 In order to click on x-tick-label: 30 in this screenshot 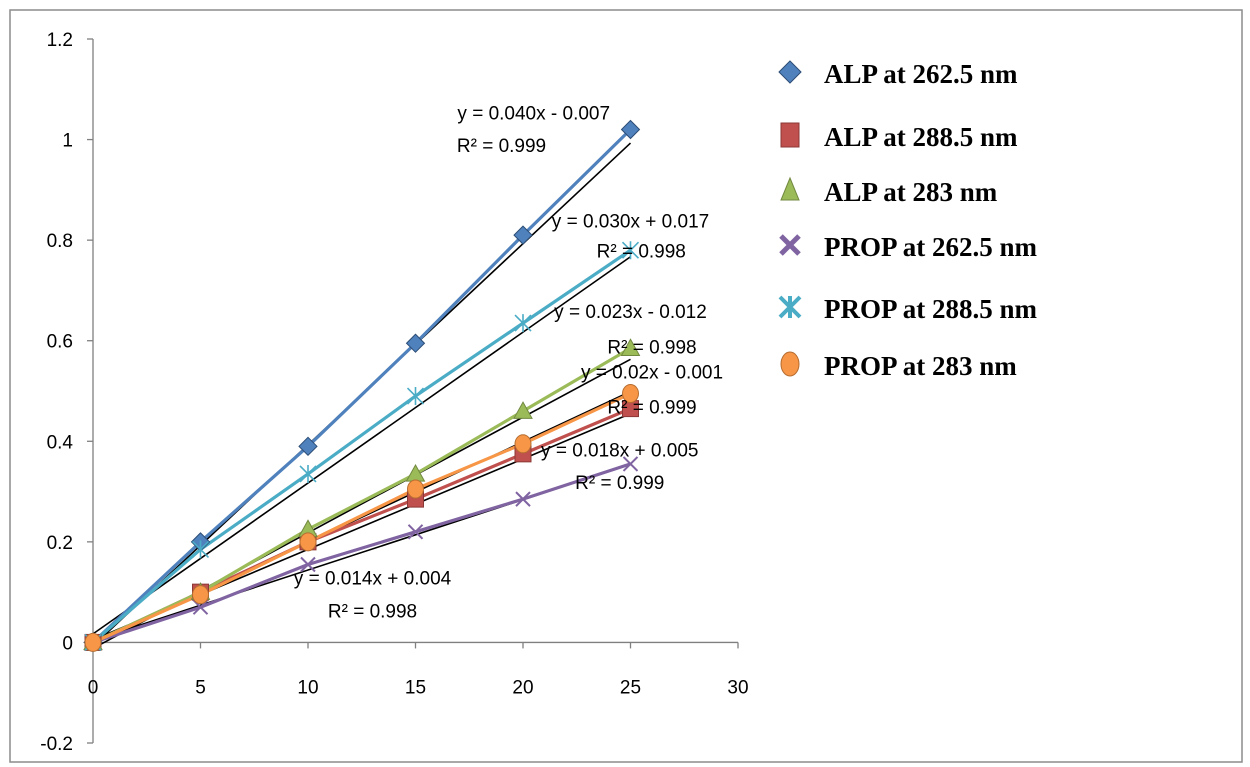, I will do `click(737, 687)`.